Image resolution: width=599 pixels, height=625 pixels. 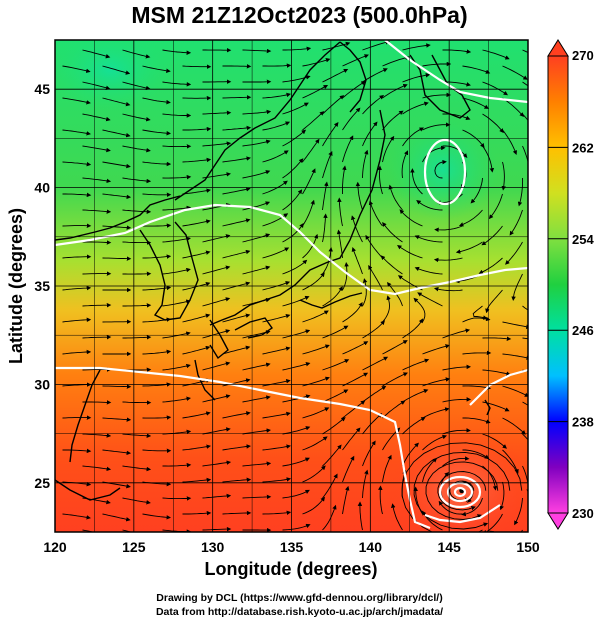 What do you see at coordinates (42, 89) in the screenshot?
I see `y-tick-label: 45` at bounding box center [42, 89].